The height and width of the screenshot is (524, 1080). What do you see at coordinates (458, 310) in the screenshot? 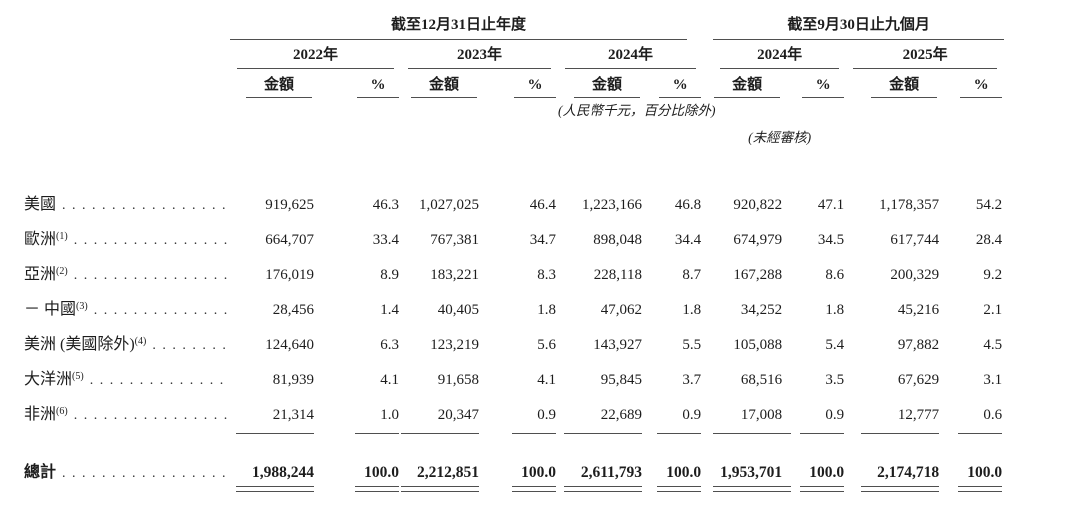
I see `cell-amount-2023: 40,405` at bounding box center [458, 310].